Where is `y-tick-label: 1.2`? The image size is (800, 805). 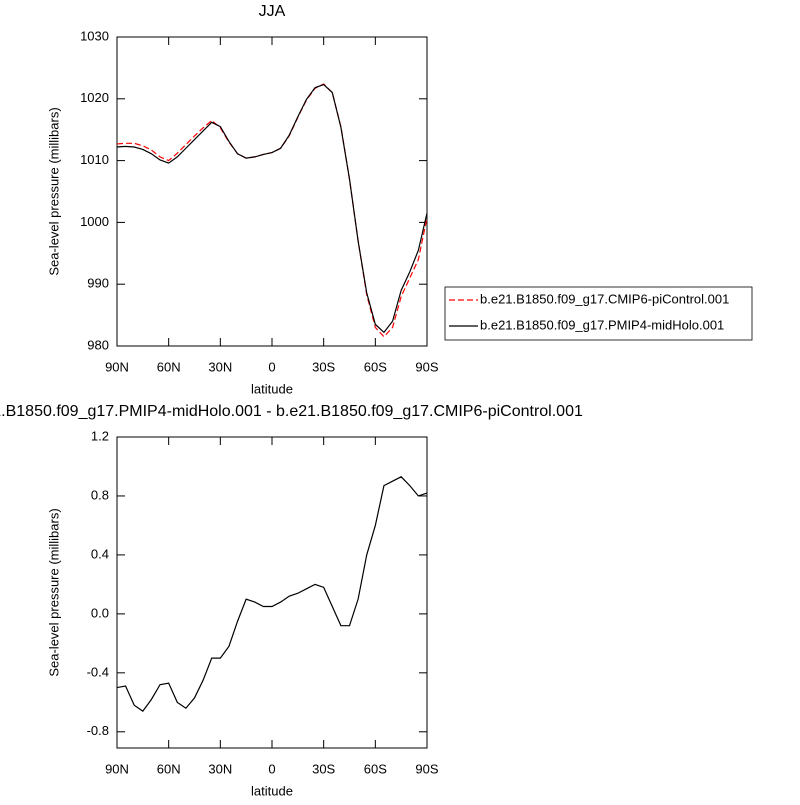
y-tick-label: 1.2 is located at coordinates (100, 435).